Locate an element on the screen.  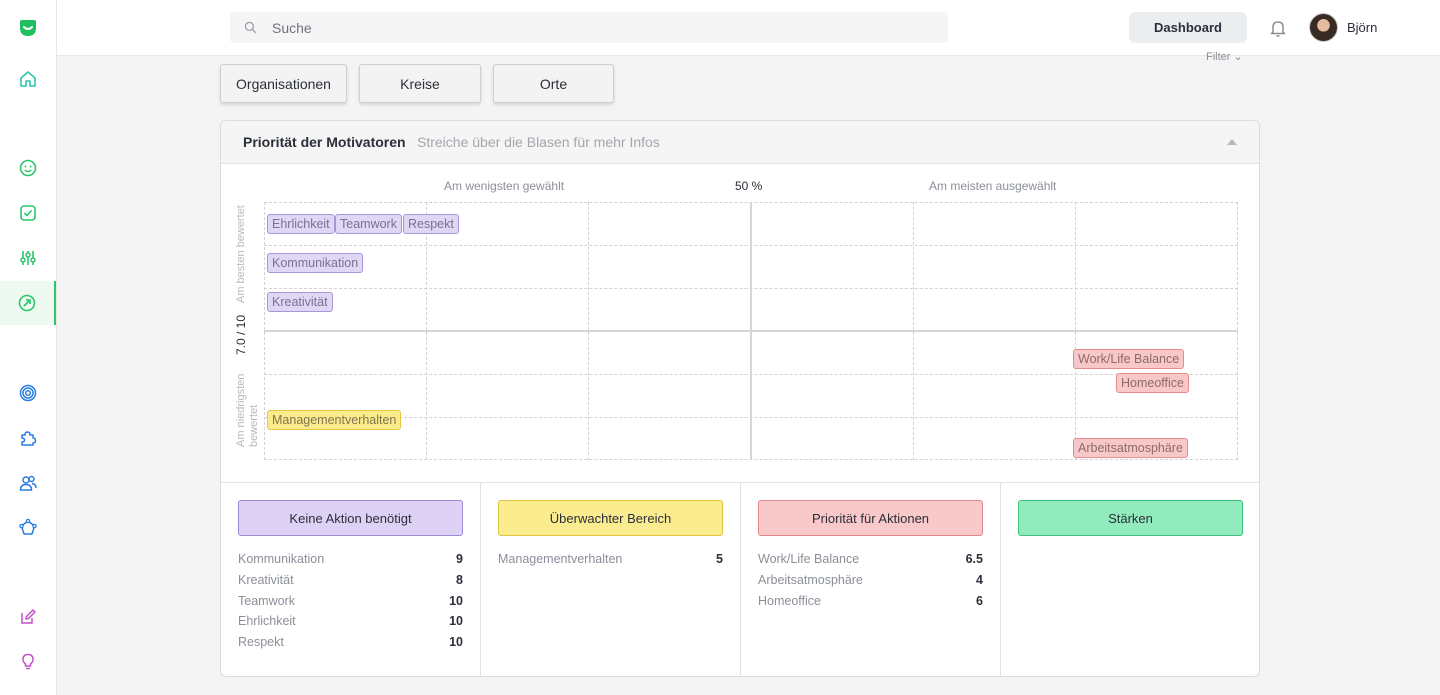
search-icon is located at coordinates (250, 27).